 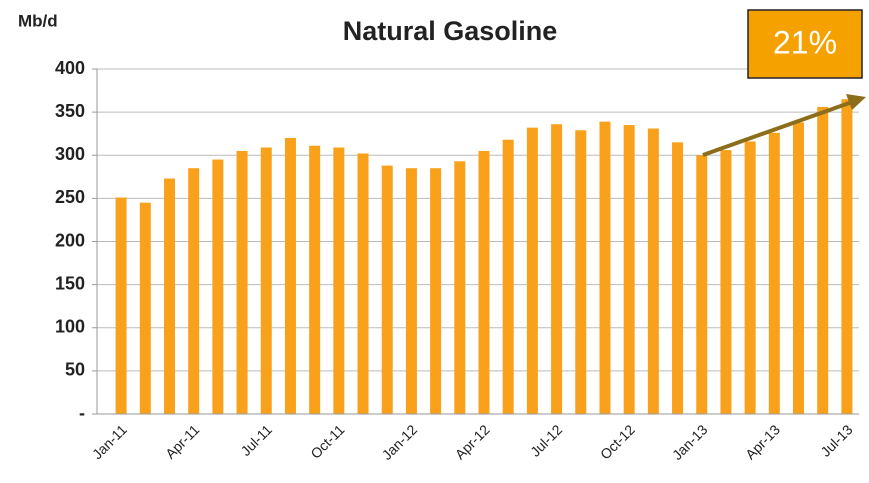 I want to click on chart-title: Natural Gasoline, so click(x=450, y=31).